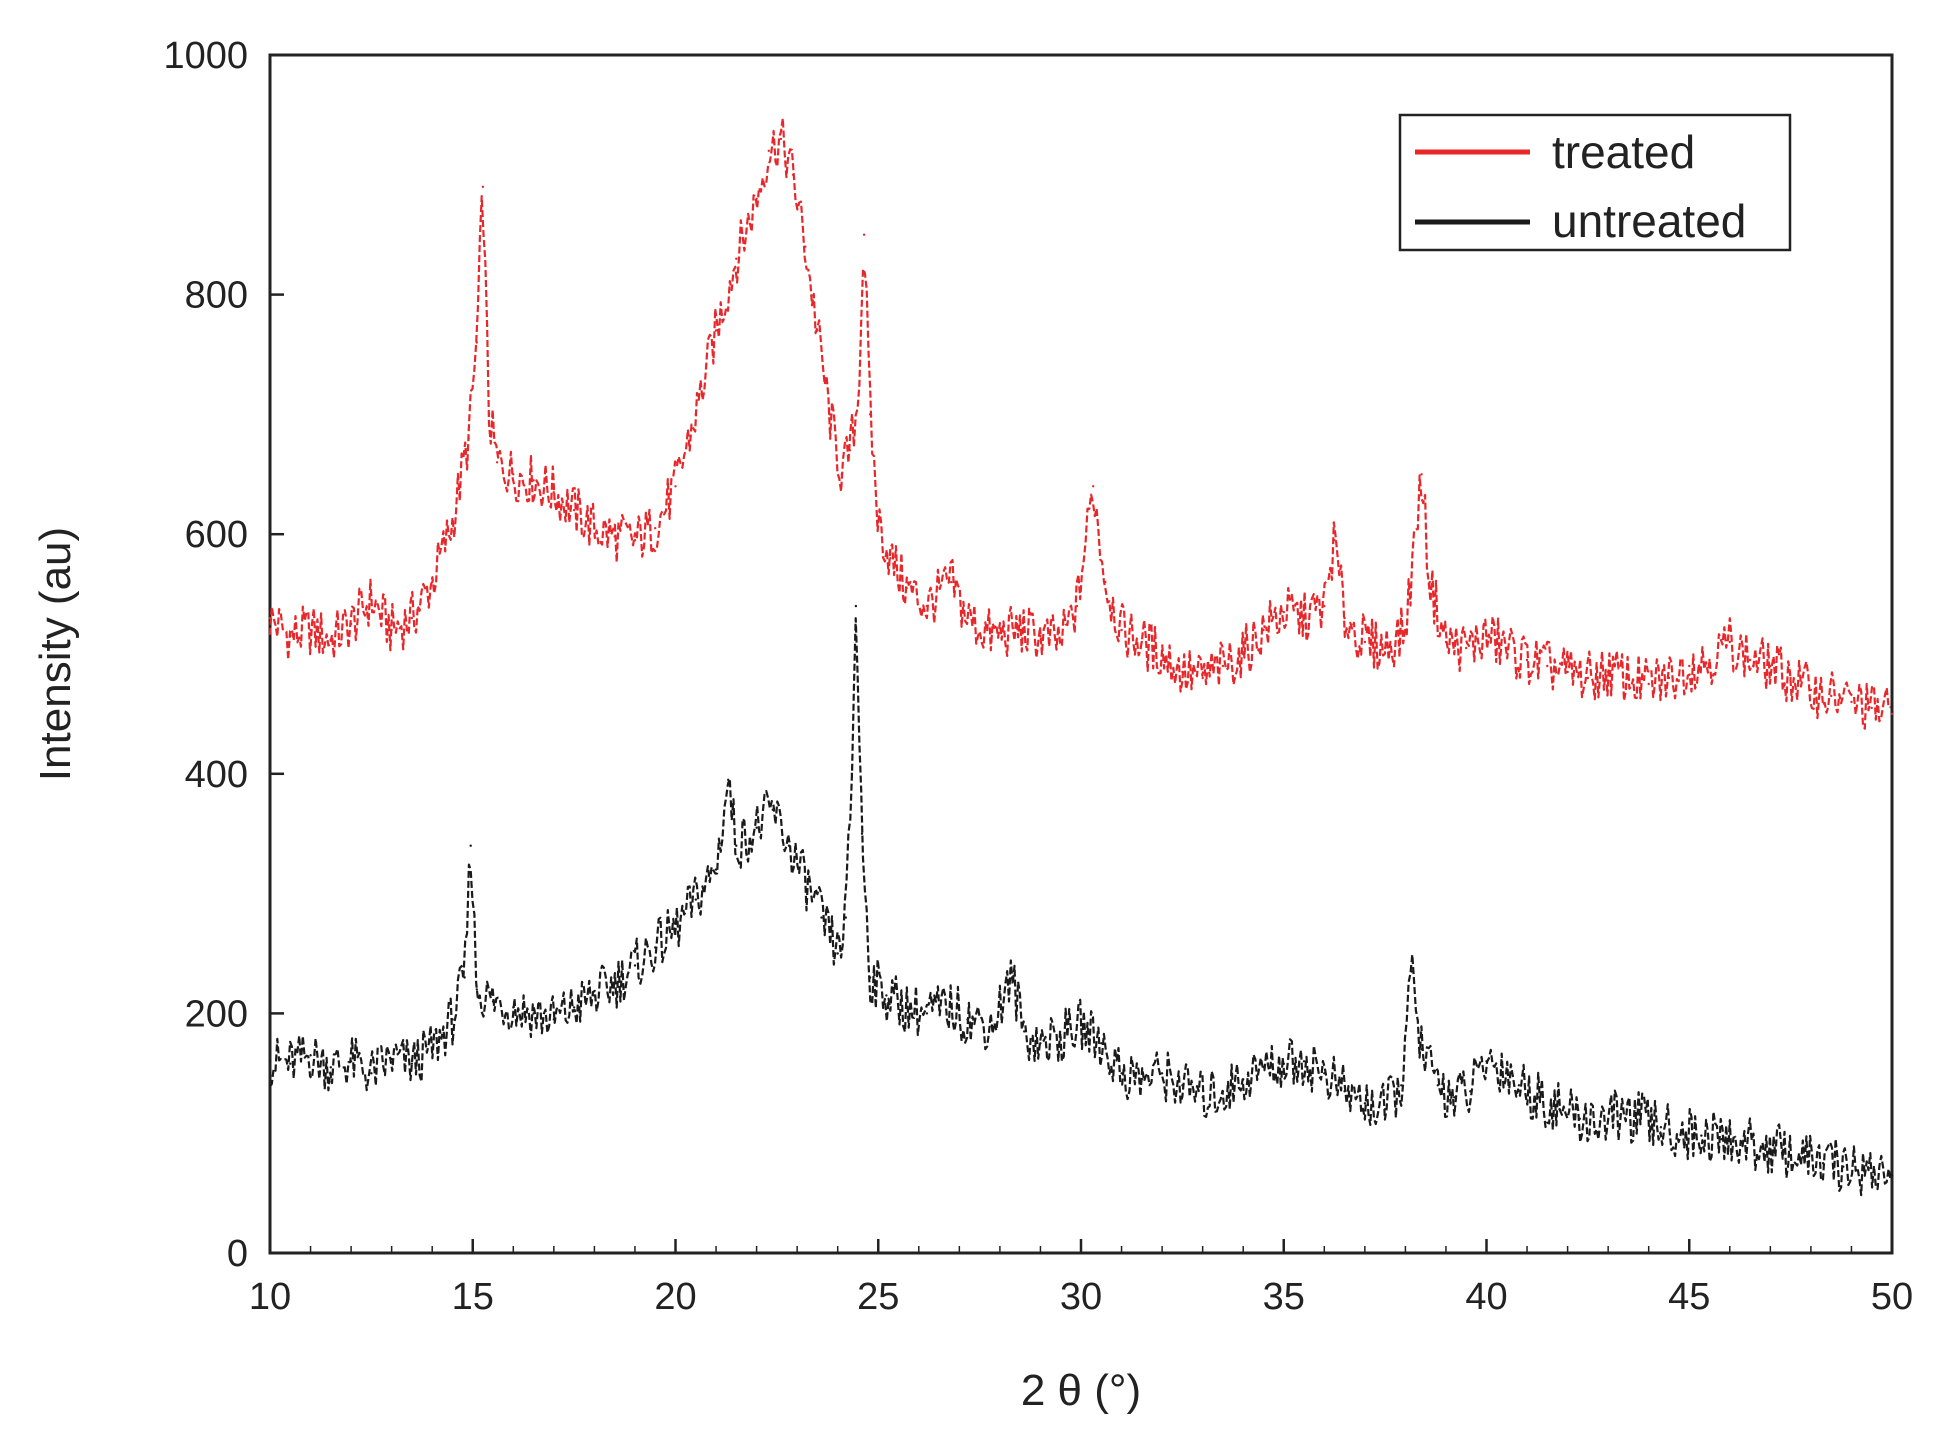  I want to click on x-axis-title: 2 θ (°), so click(1081, 1390).